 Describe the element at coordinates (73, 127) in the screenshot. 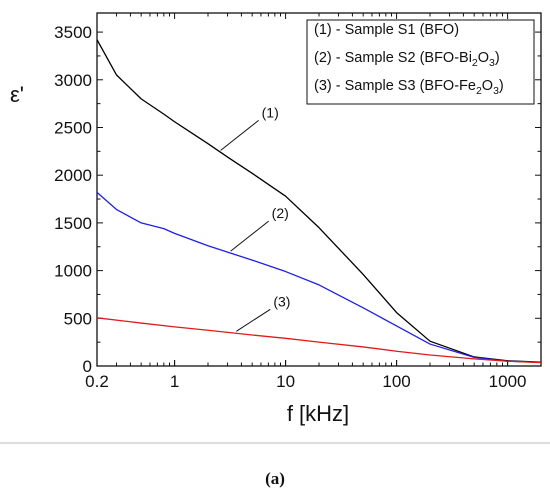

I see `y-tick-label: 2500` at that location.